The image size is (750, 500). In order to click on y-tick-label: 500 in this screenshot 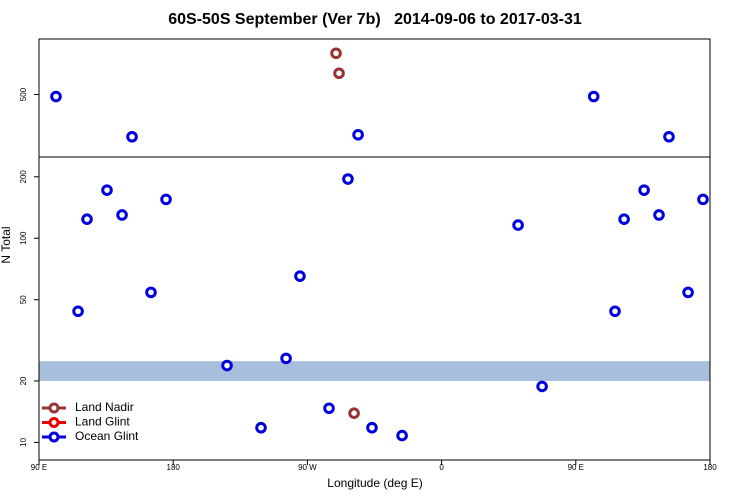, I will do `click(23, 94)`.